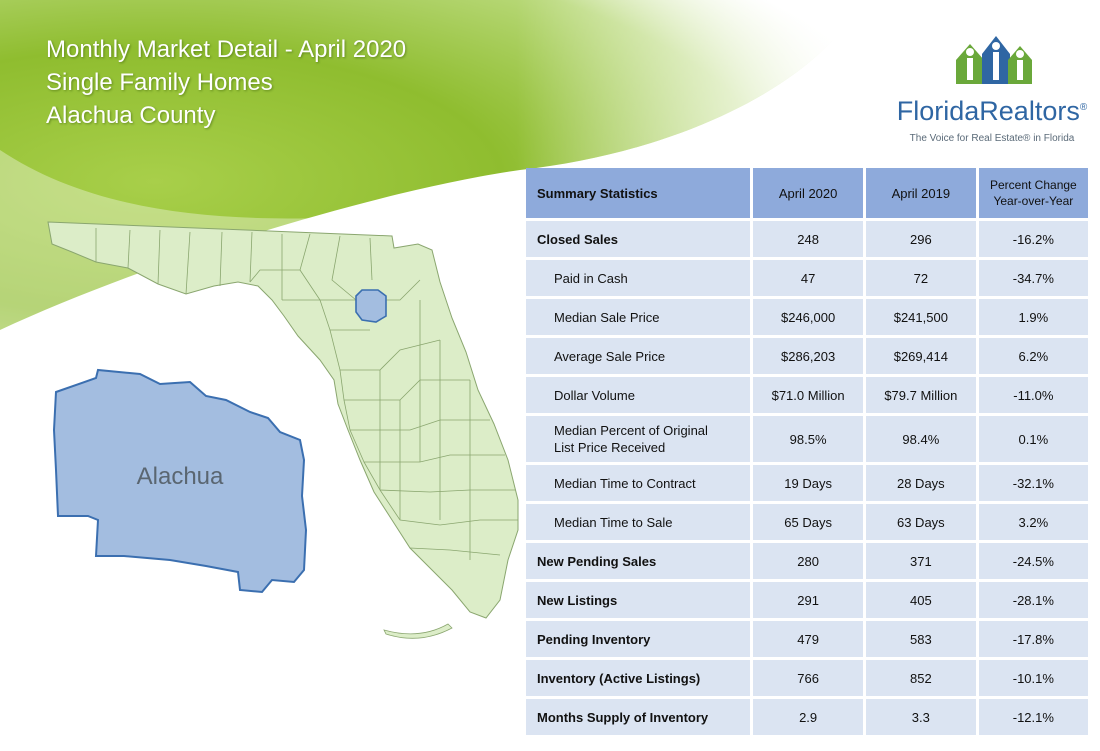  What do you see at coordinates (1033, 639) in the screenshot?
I see `row-change: -17.8%` at bounding box center [1033, 639].